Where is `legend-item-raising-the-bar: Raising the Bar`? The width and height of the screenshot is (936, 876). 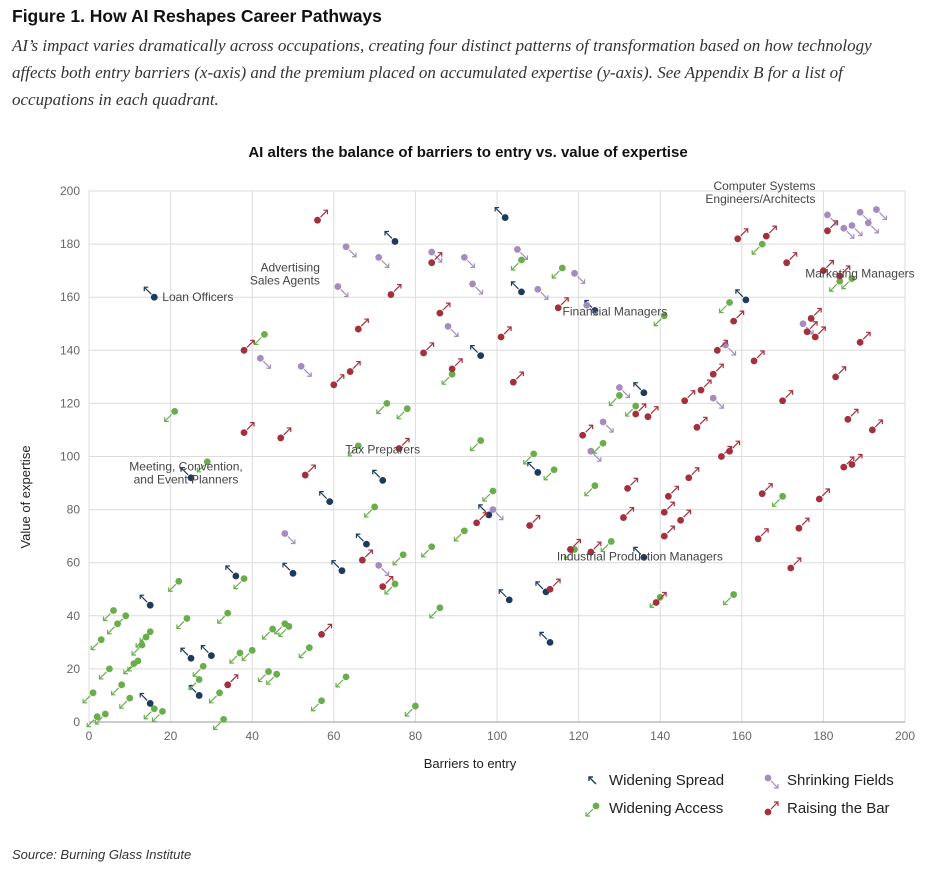 legend-item-raising-the-bar: Raising the Bar is located at coordinates (826, 808).